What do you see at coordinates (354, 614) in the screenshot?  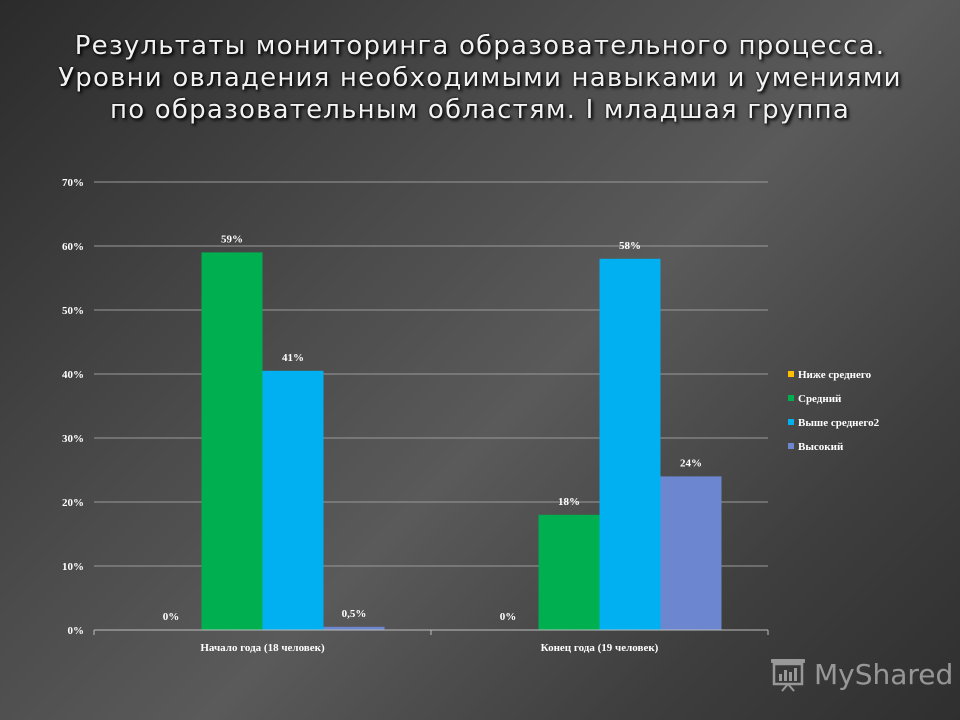 I see `data-label: 0,5%` at bounding box center [354, 614].